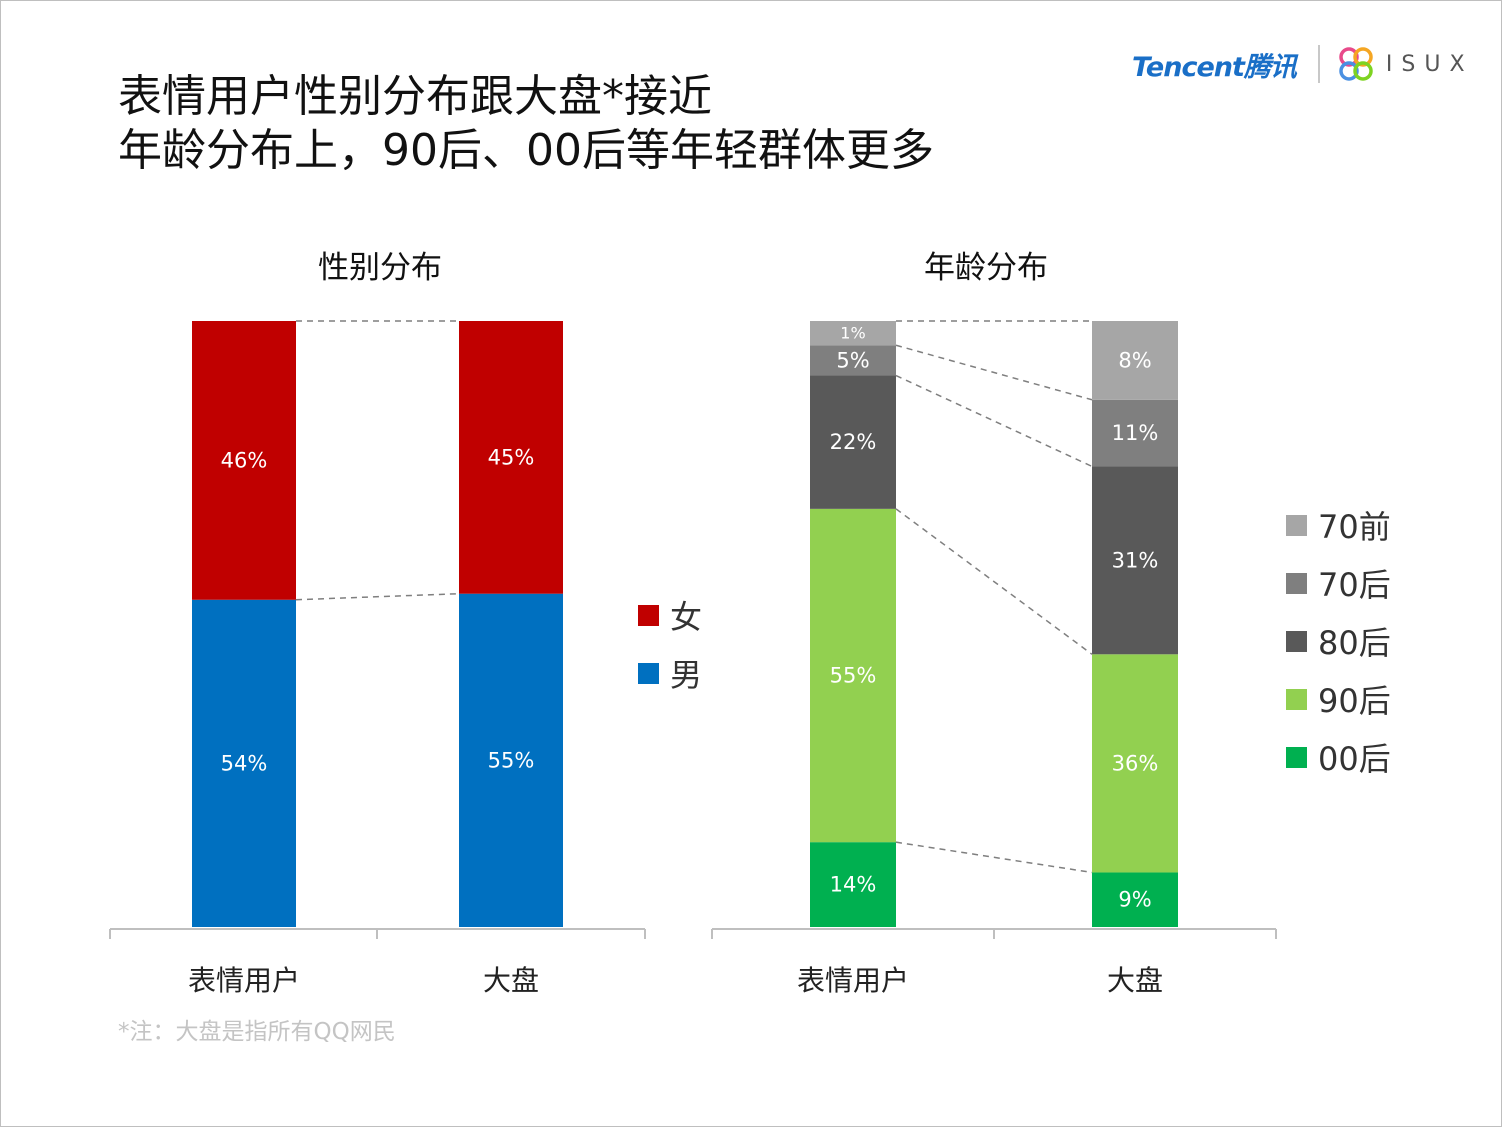 Image resolution: width=1502 pixels, height=1127 pixels. I want to click on legend-label-00后: 00后, so click(1354, 759).